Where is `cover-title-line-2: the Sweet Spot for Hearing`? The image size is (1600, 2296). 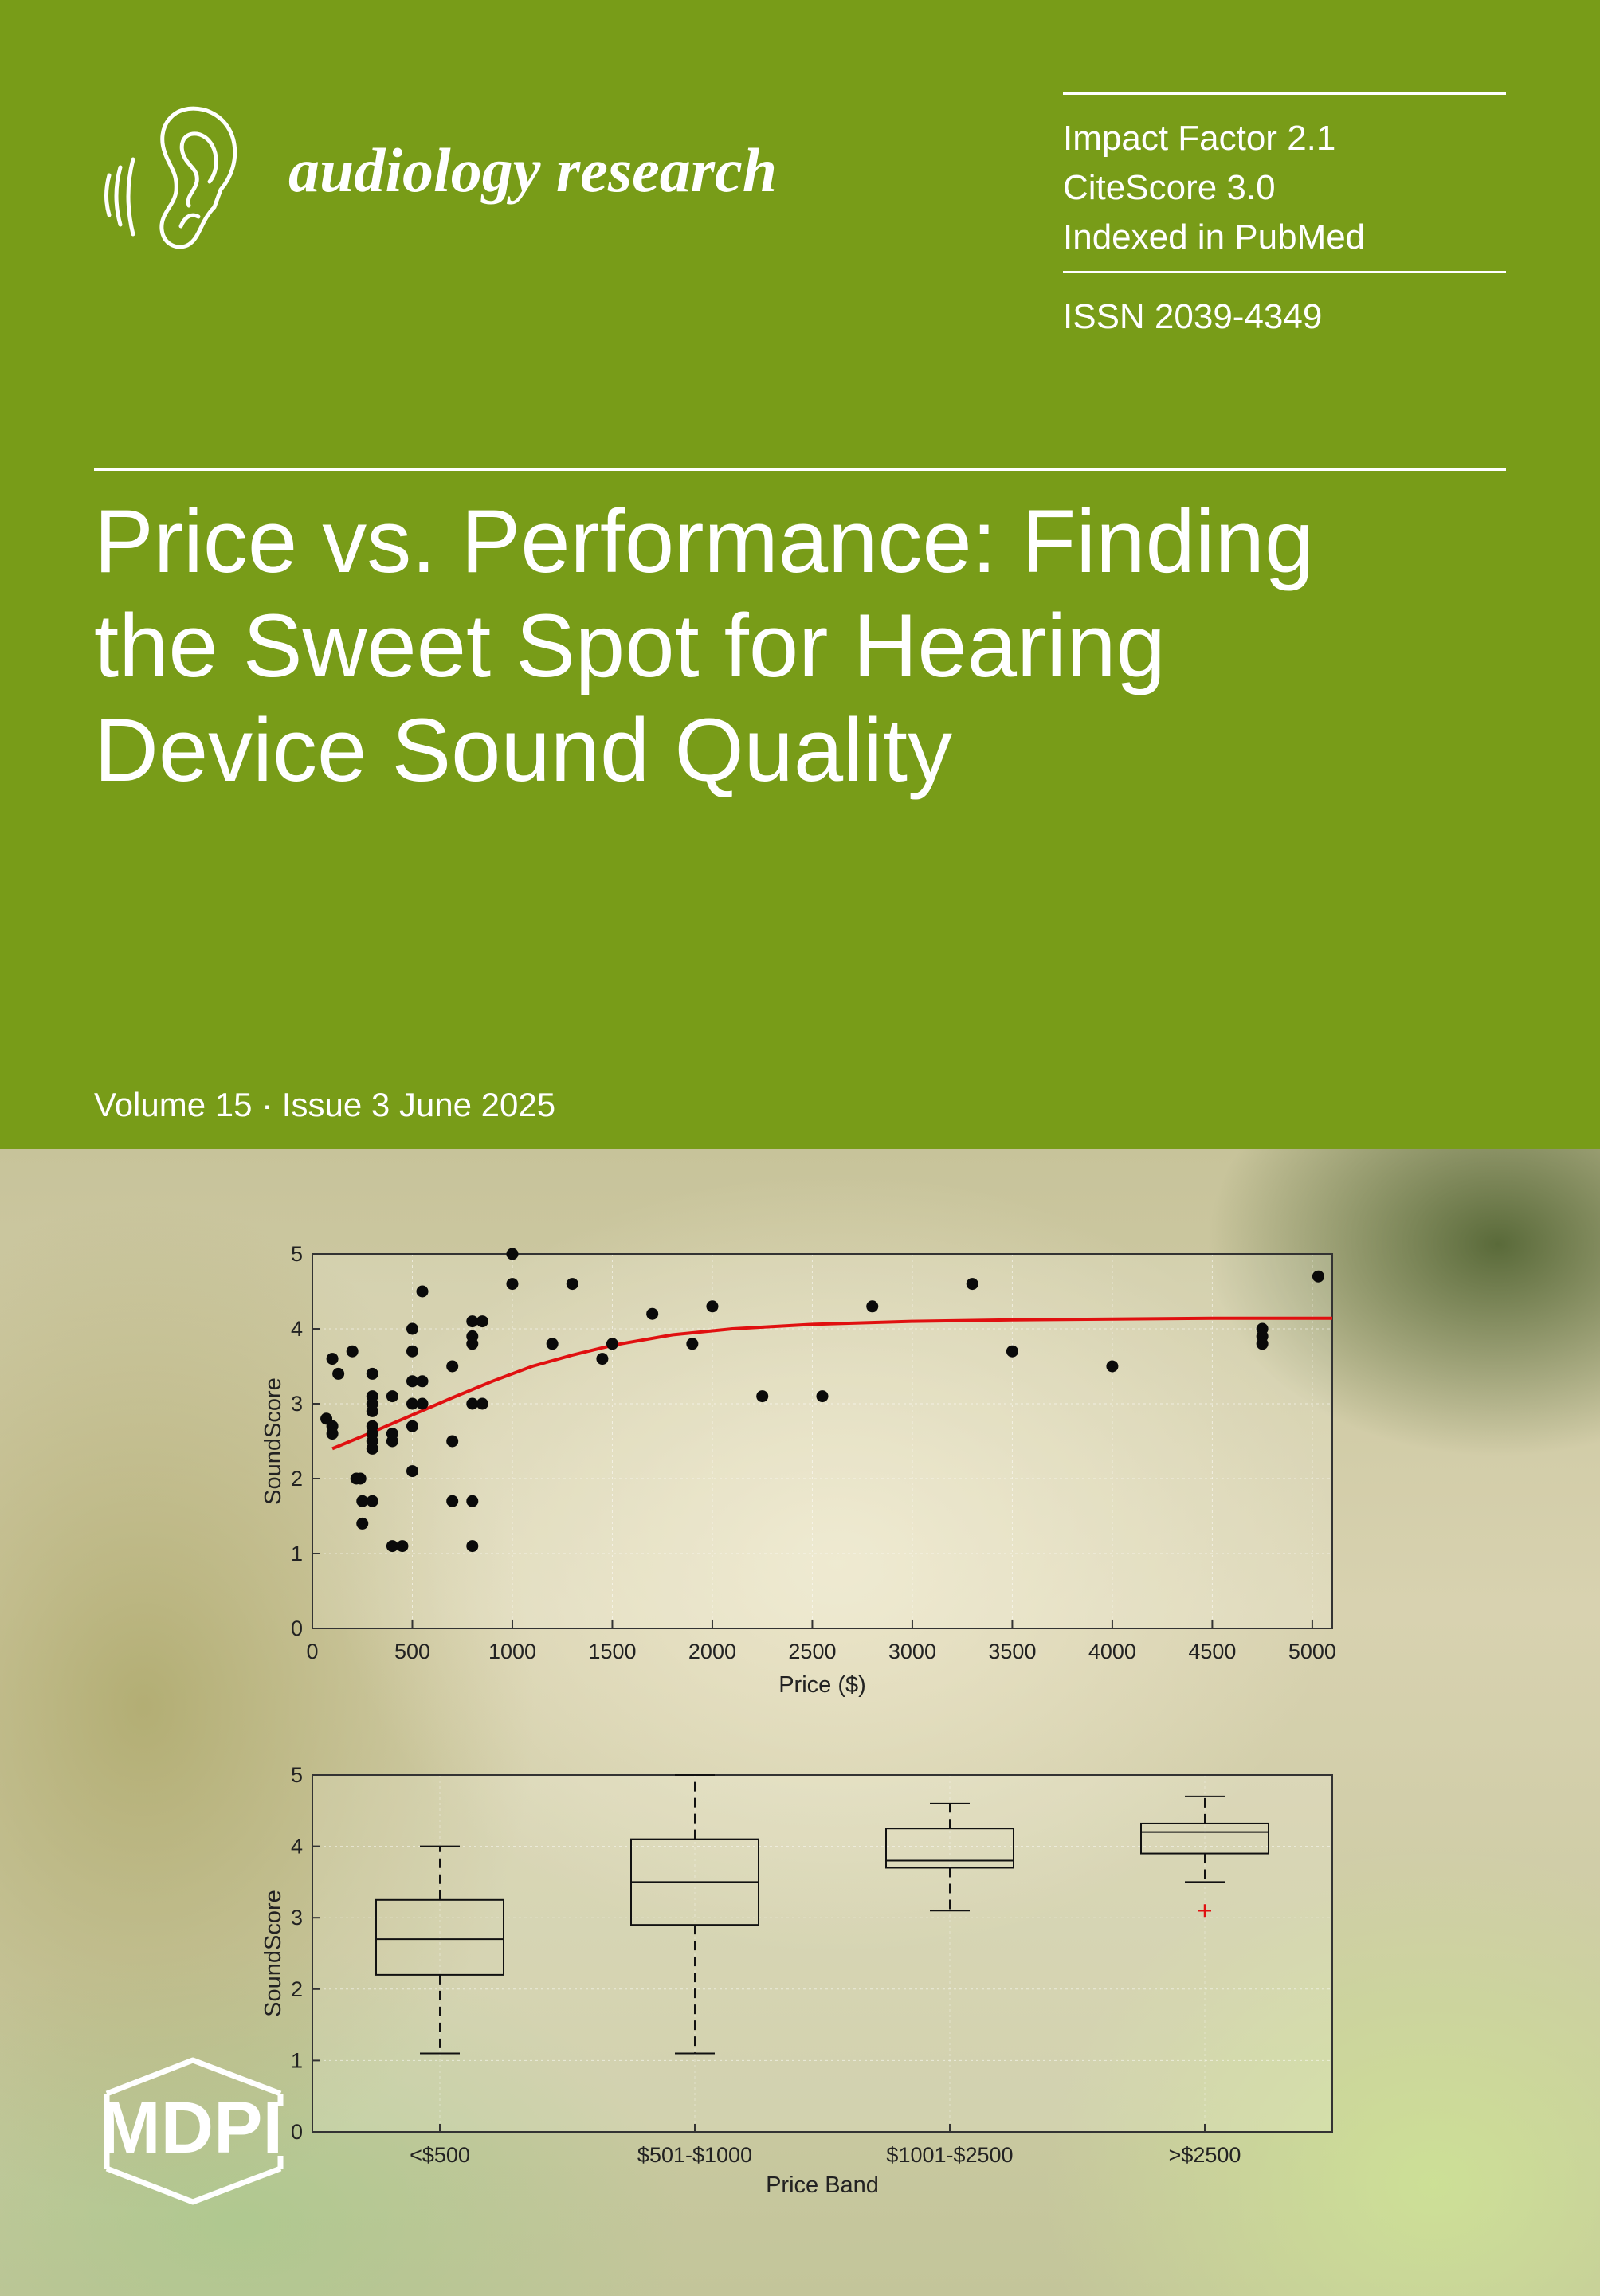
cover-title-line-2: the Sweet Spot for Hearing is located at coordinates (630, 646).